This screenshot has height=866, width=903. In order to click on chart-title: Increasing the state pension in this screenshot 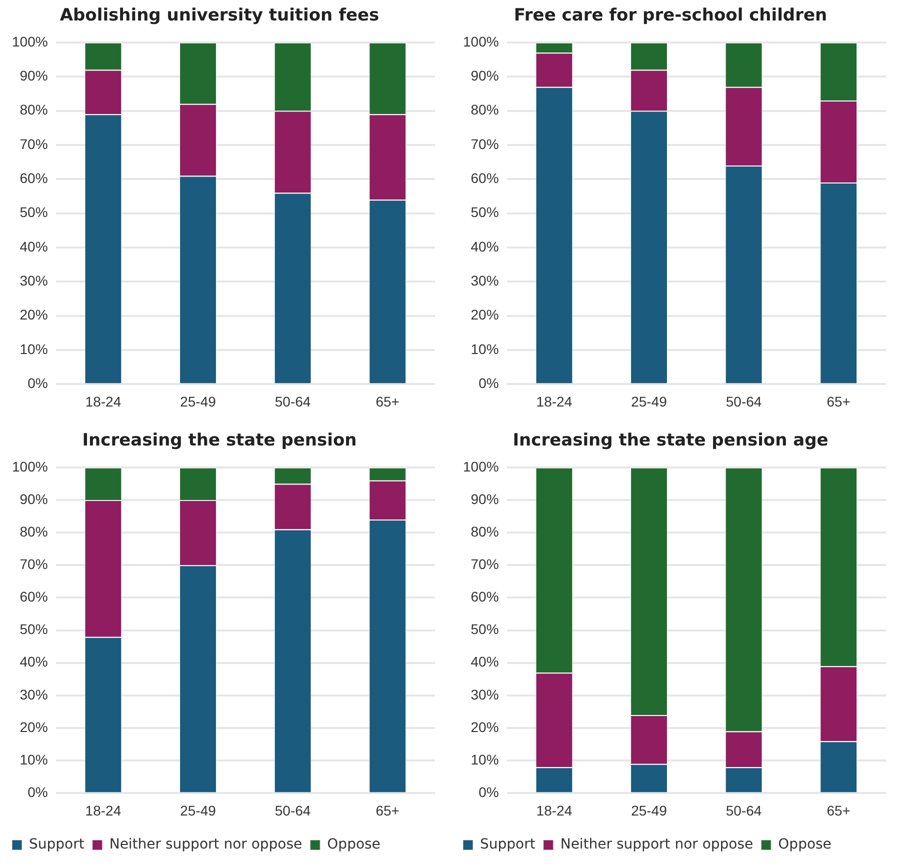, I will do `click(219, 440)`.